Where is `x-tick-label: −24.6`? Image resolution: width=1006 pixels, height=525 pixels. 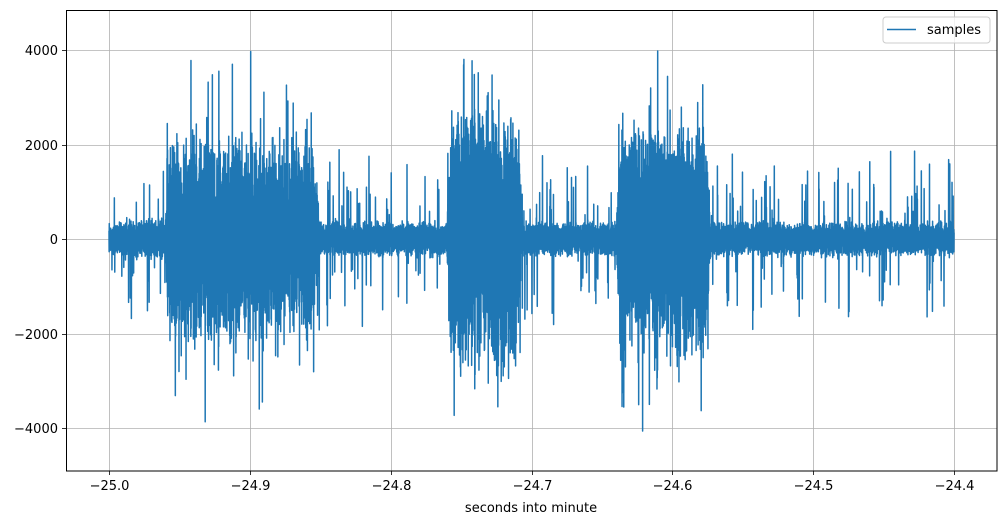
x-tick-label: −24.6 is located at coordinates (673, 486).